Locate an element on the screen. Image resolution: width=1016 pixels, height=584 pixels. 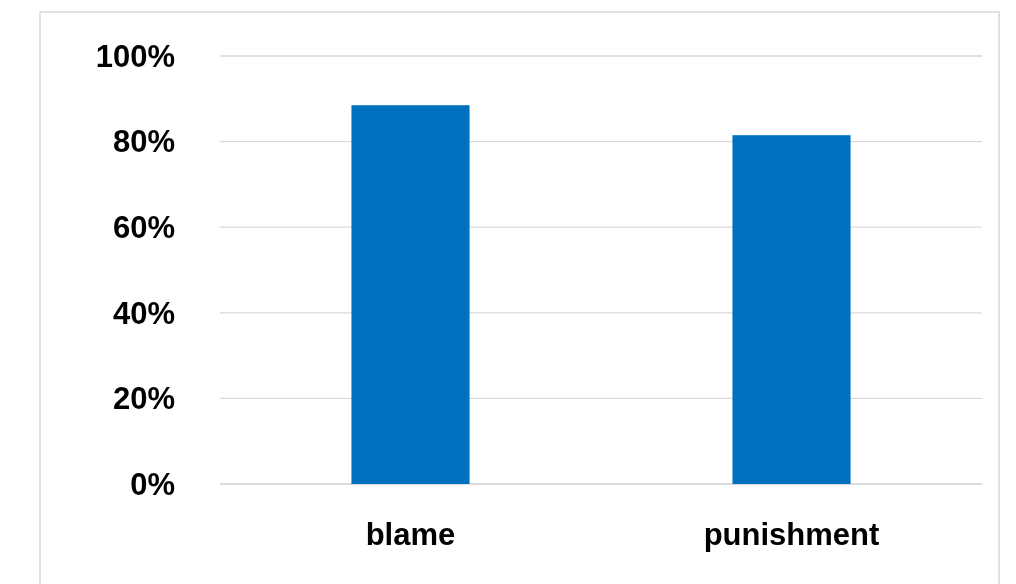
y-tick-label: 40% is located at coordinates (143, 313).